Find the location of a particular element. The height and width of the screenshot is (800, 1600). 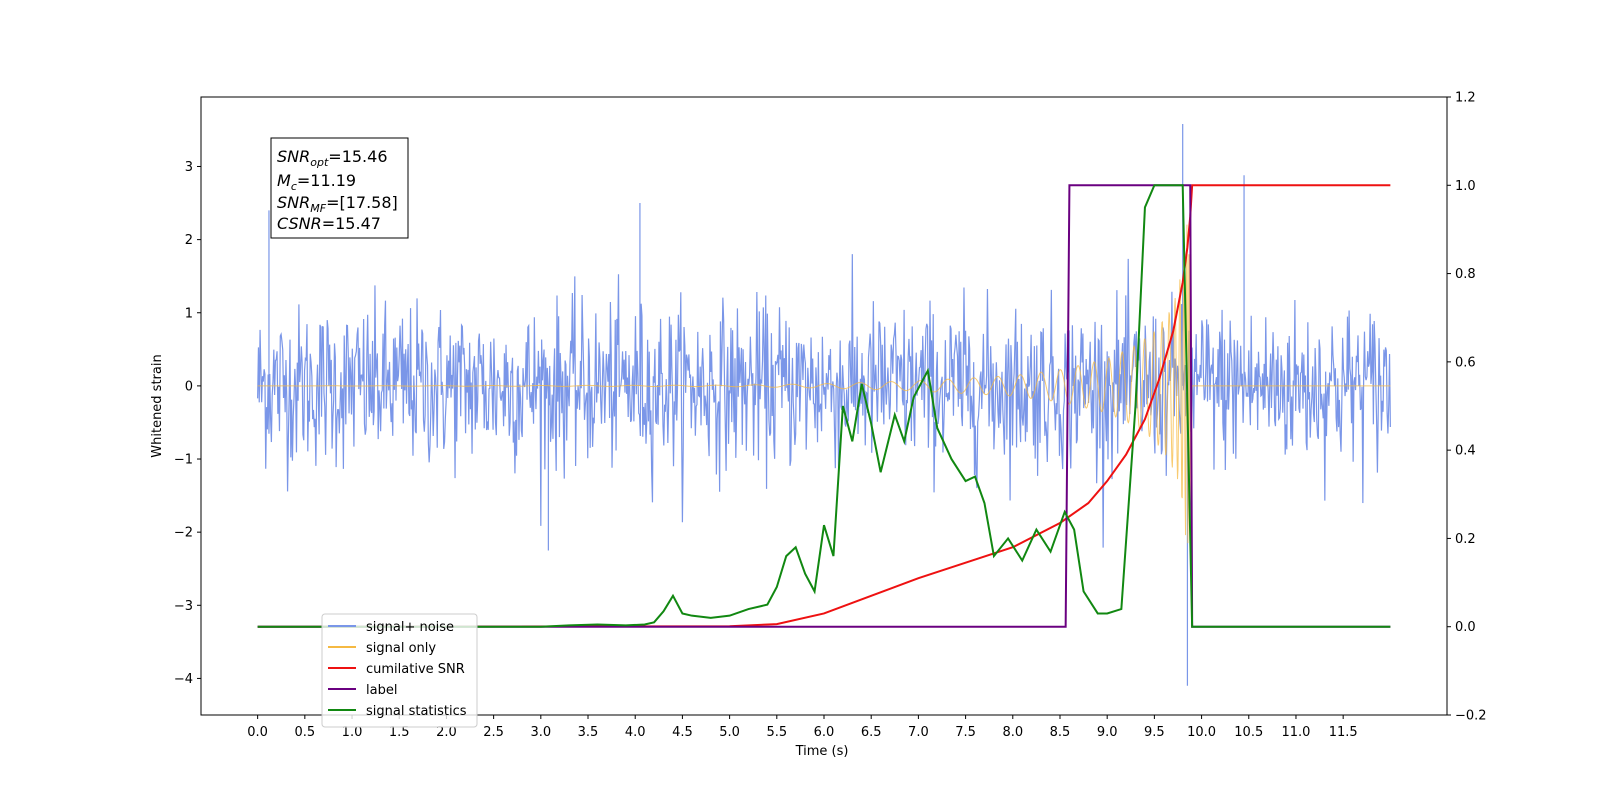

annotation-line-2: Mc=11.19 is located at coordinates (316, 182).